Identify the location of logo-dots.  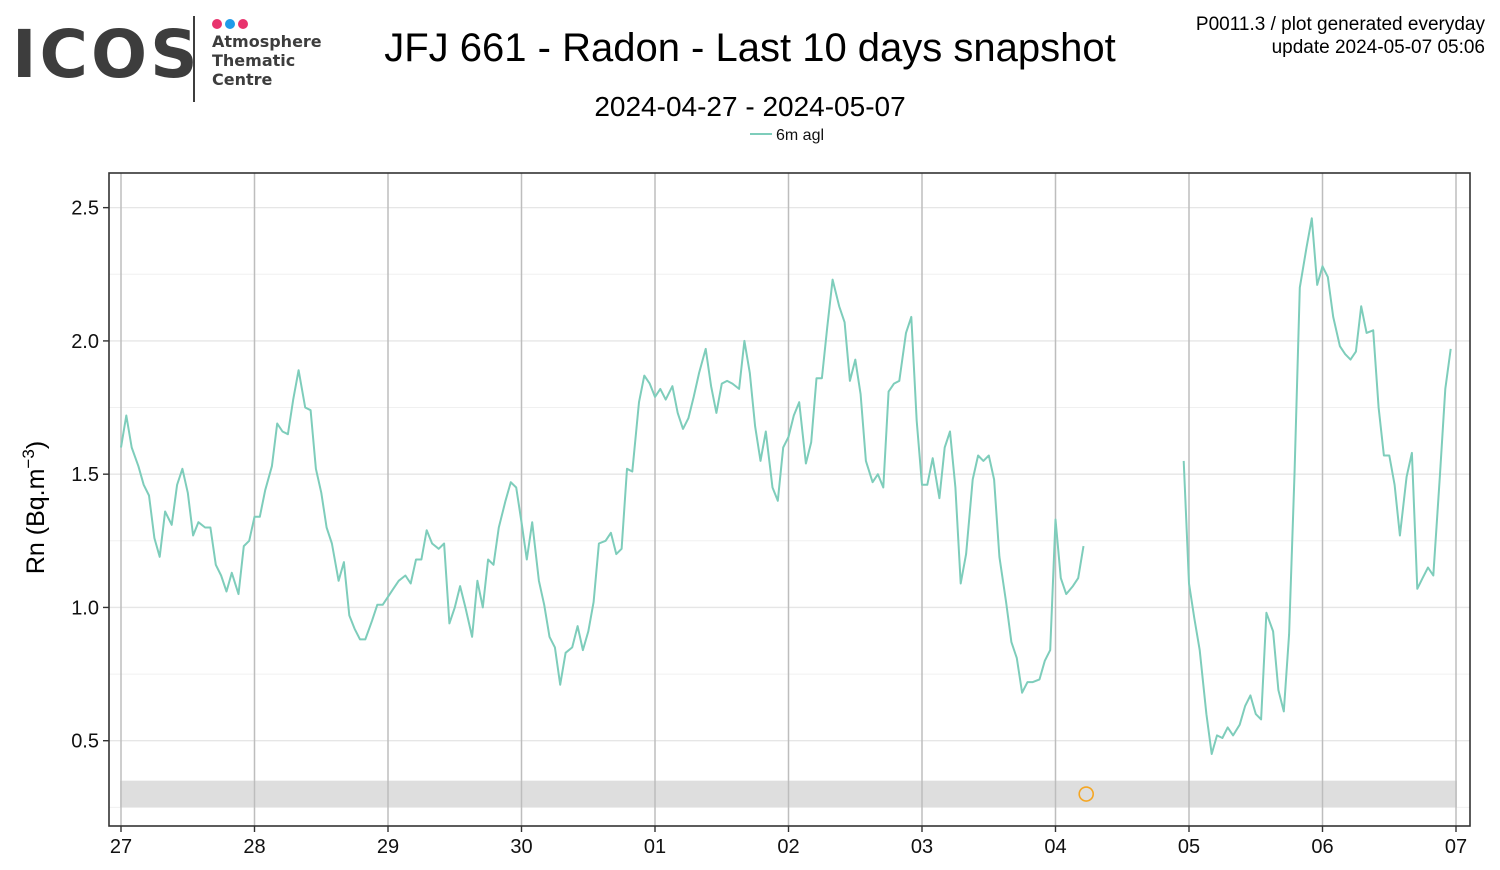
(231, 25).